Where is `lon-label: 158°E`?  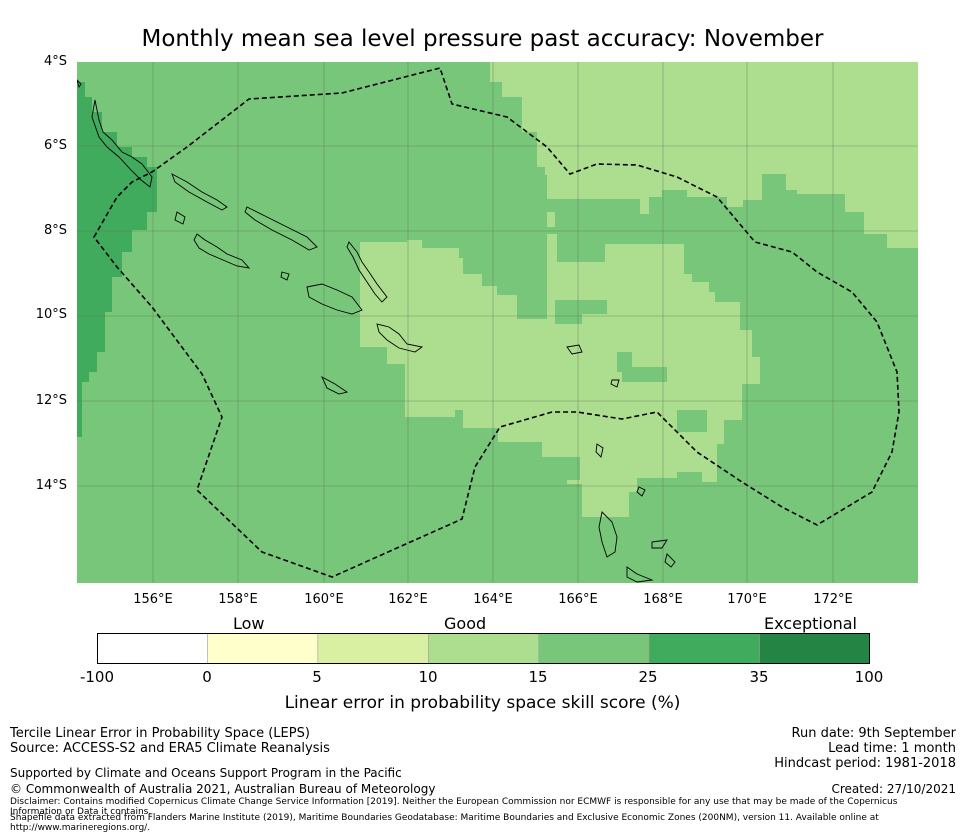
lon-label: 158°E is located at coordinates (238, 599).